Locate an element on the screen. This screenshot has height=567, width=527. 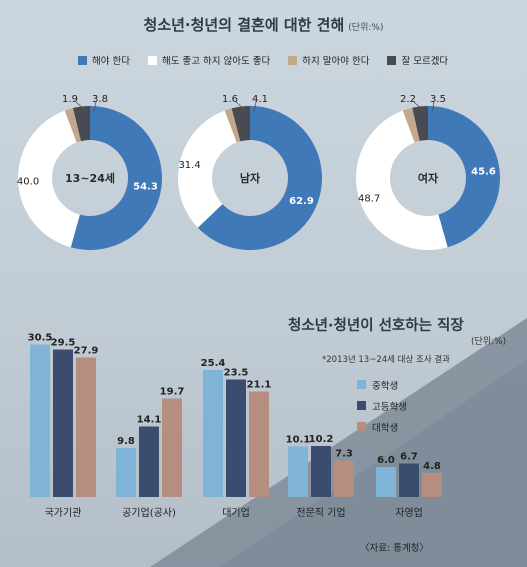
legend-item-either: 해도 좋고 하지 않아도 좋다 is located at coordinates (209, 60).